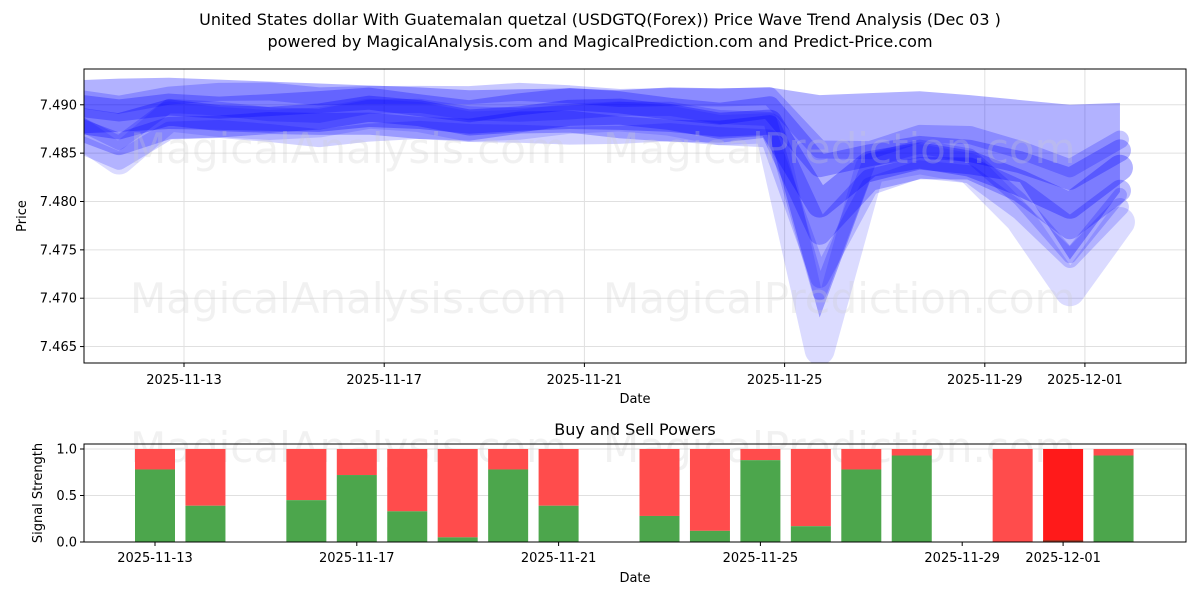 The width and height of the screenshot is (1200, 600). I want to click on buy-sell-y-axis: 0.0 0.5 1.0, so click(70, 497).